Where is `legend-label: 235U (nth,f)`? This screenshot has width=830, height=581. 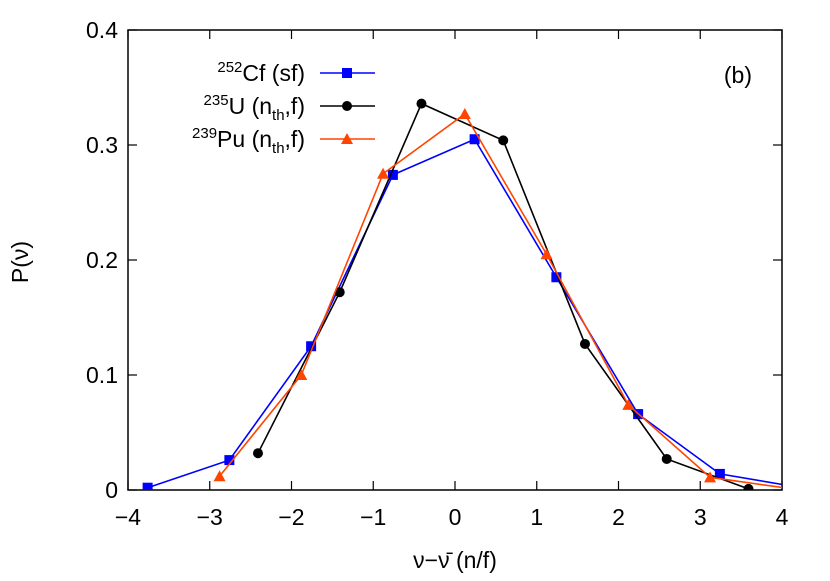
legend-label: 235U (nth,f) is located at coordinates (254, 108).